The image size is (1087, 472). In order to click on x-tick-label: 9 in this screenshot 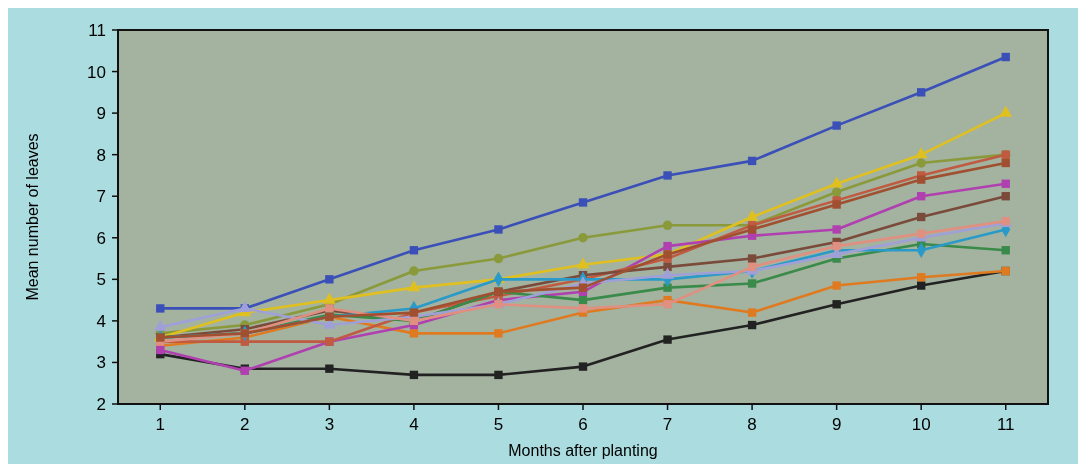, I will do `click(836, 424)`.